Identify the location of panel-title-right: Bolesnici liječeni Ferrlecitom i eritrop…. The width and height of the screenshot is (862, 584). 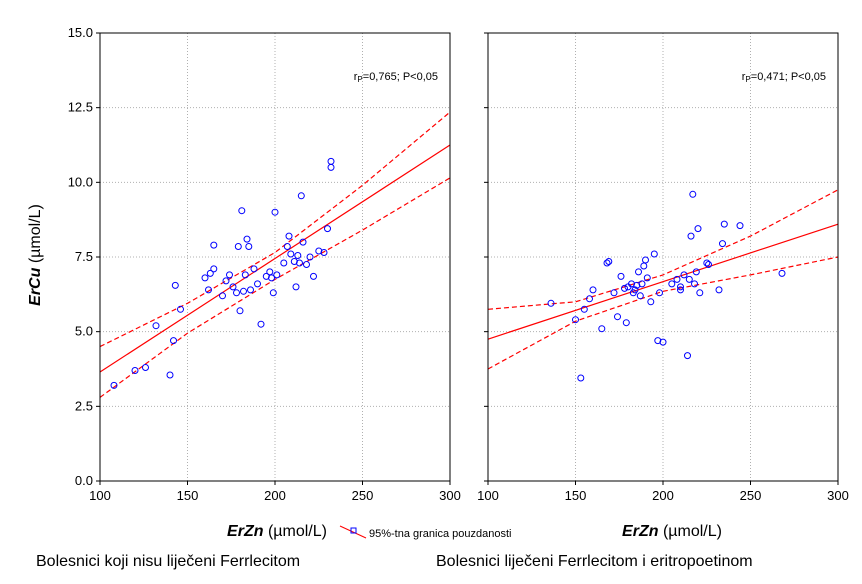
(594, 561).